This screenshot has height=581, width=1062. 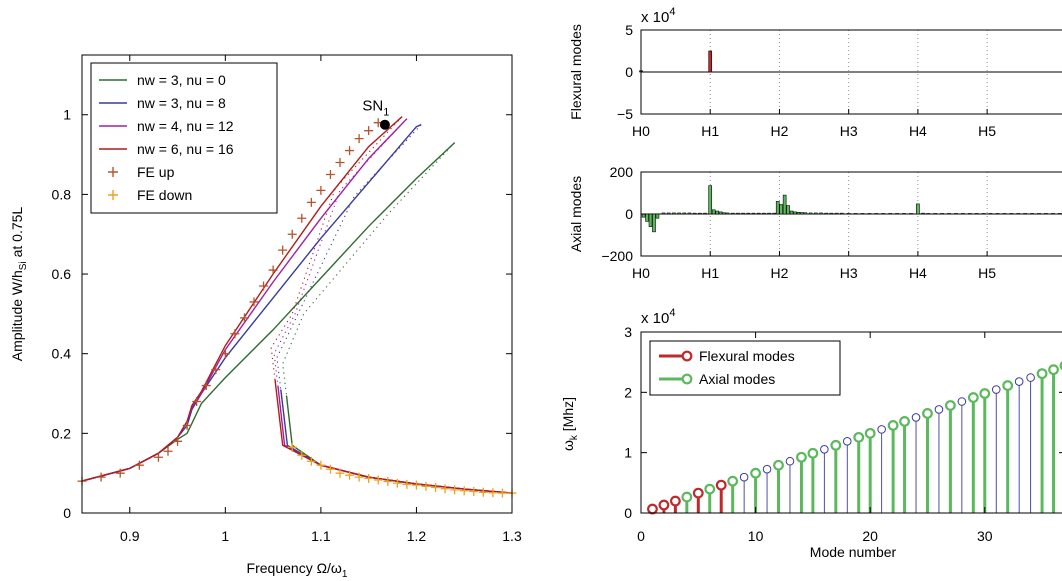 I want to click on series-2-unstable-branch, so click(x=340, y=252).